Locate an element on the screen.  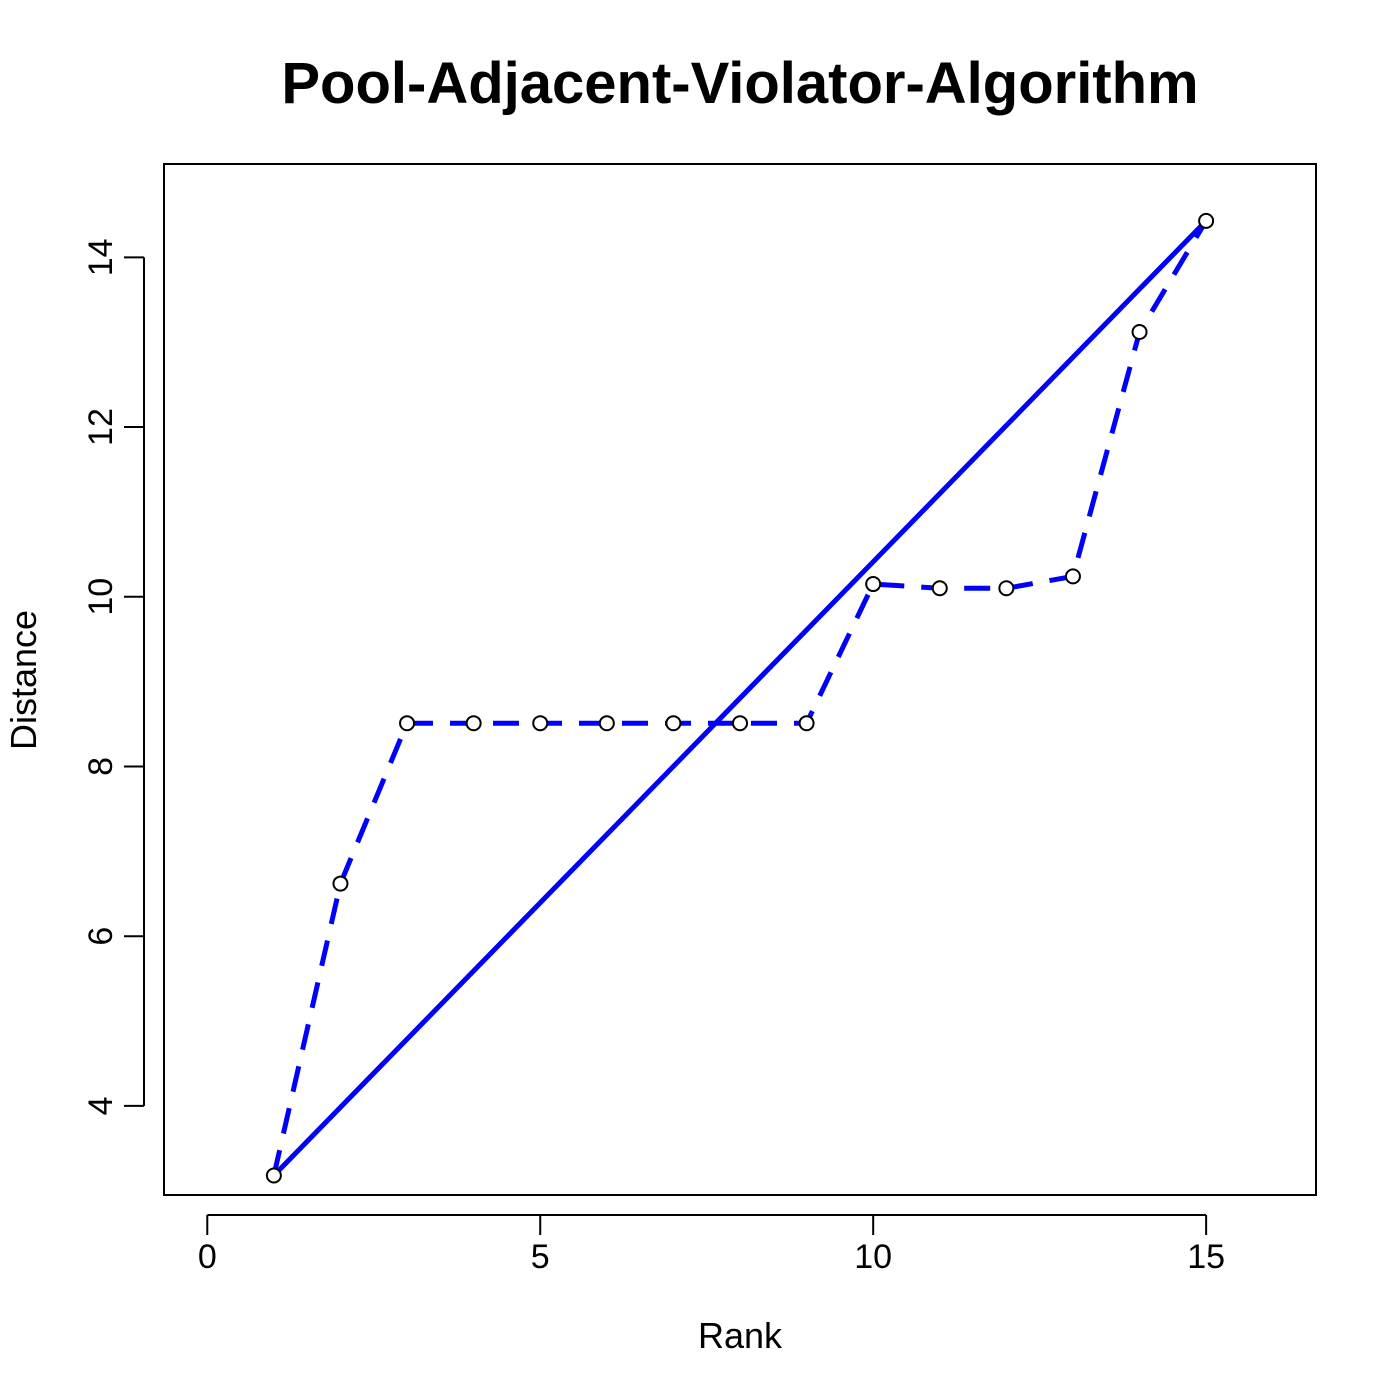
x-tick-label: 5 is located at coordinates (540, 1257).